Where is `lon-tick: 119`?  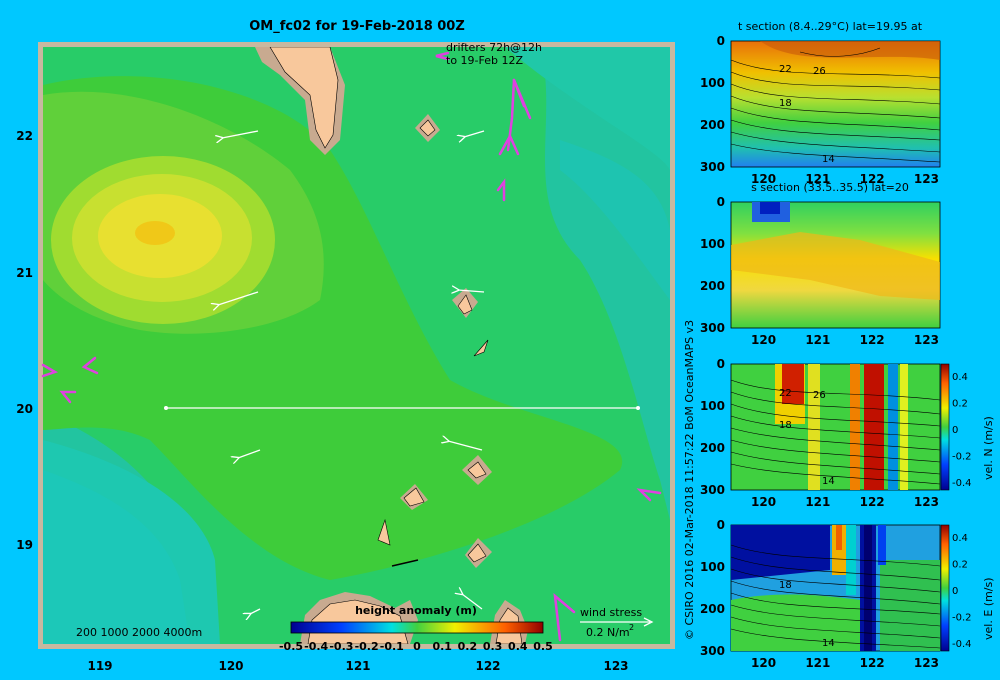 lon-tick: 119 is located at coordinates (99, 666).